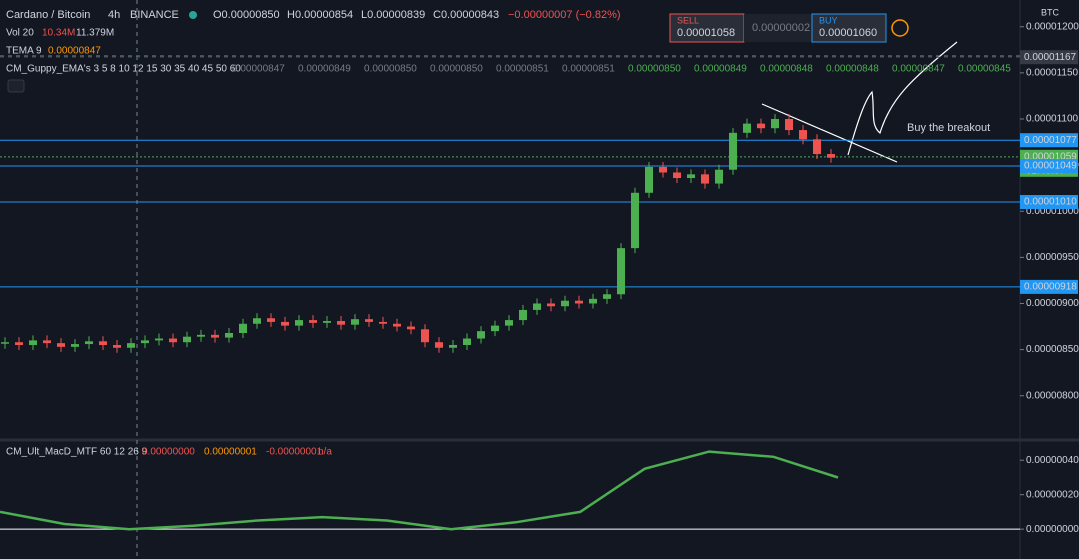 This screenshot has width=1079, height=559. Describe the element at coordinates (393, 15) in the screenshot. I see `ohlc-low: L0.00000839` at that location.